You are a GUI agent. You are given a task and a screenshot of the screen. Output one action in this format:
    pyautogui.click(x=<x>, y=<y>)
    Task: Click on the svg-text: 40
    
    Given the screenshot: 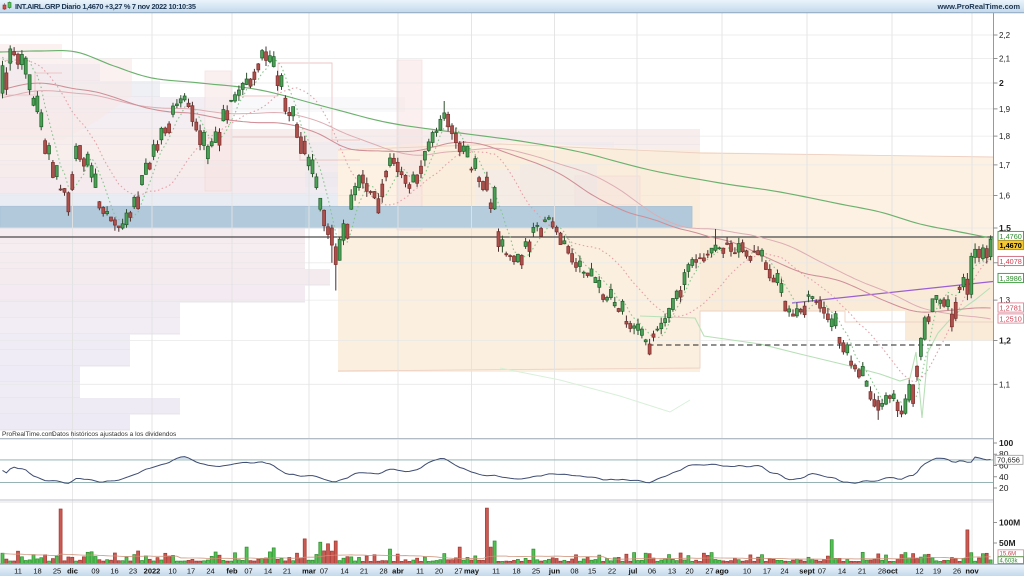 What is the action you would take?
    pyautogui.click(x=1004, y=477)
    